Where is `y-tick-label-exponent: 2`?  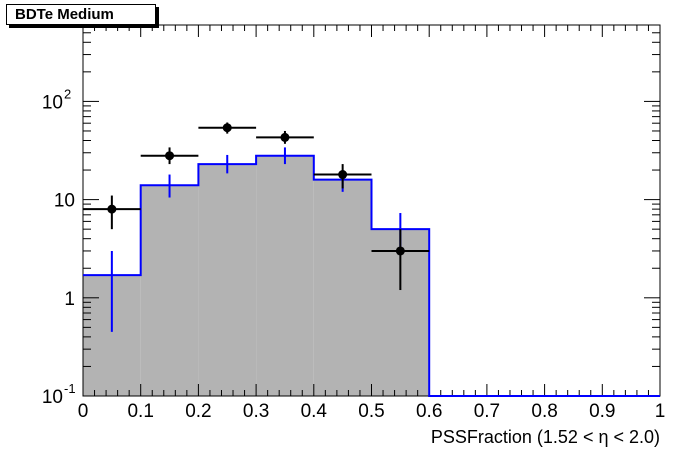 y-tick-label-exponent: 2 is located at coordinates (67, 93).